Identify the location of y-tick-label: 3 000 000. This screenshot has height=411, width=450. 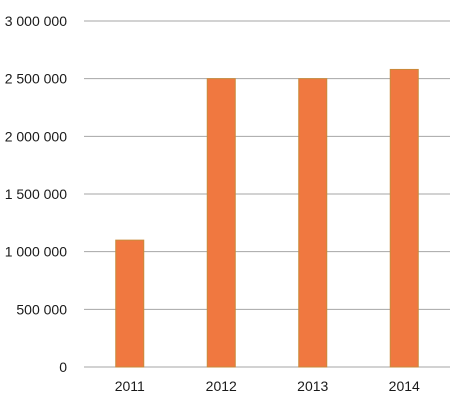
(36, 21).